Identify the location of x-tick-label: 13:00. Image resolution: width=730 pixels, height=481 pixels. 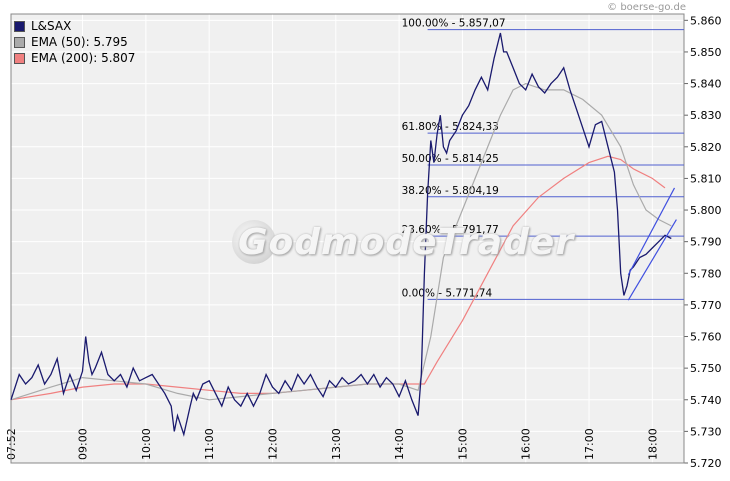
(336, 444).